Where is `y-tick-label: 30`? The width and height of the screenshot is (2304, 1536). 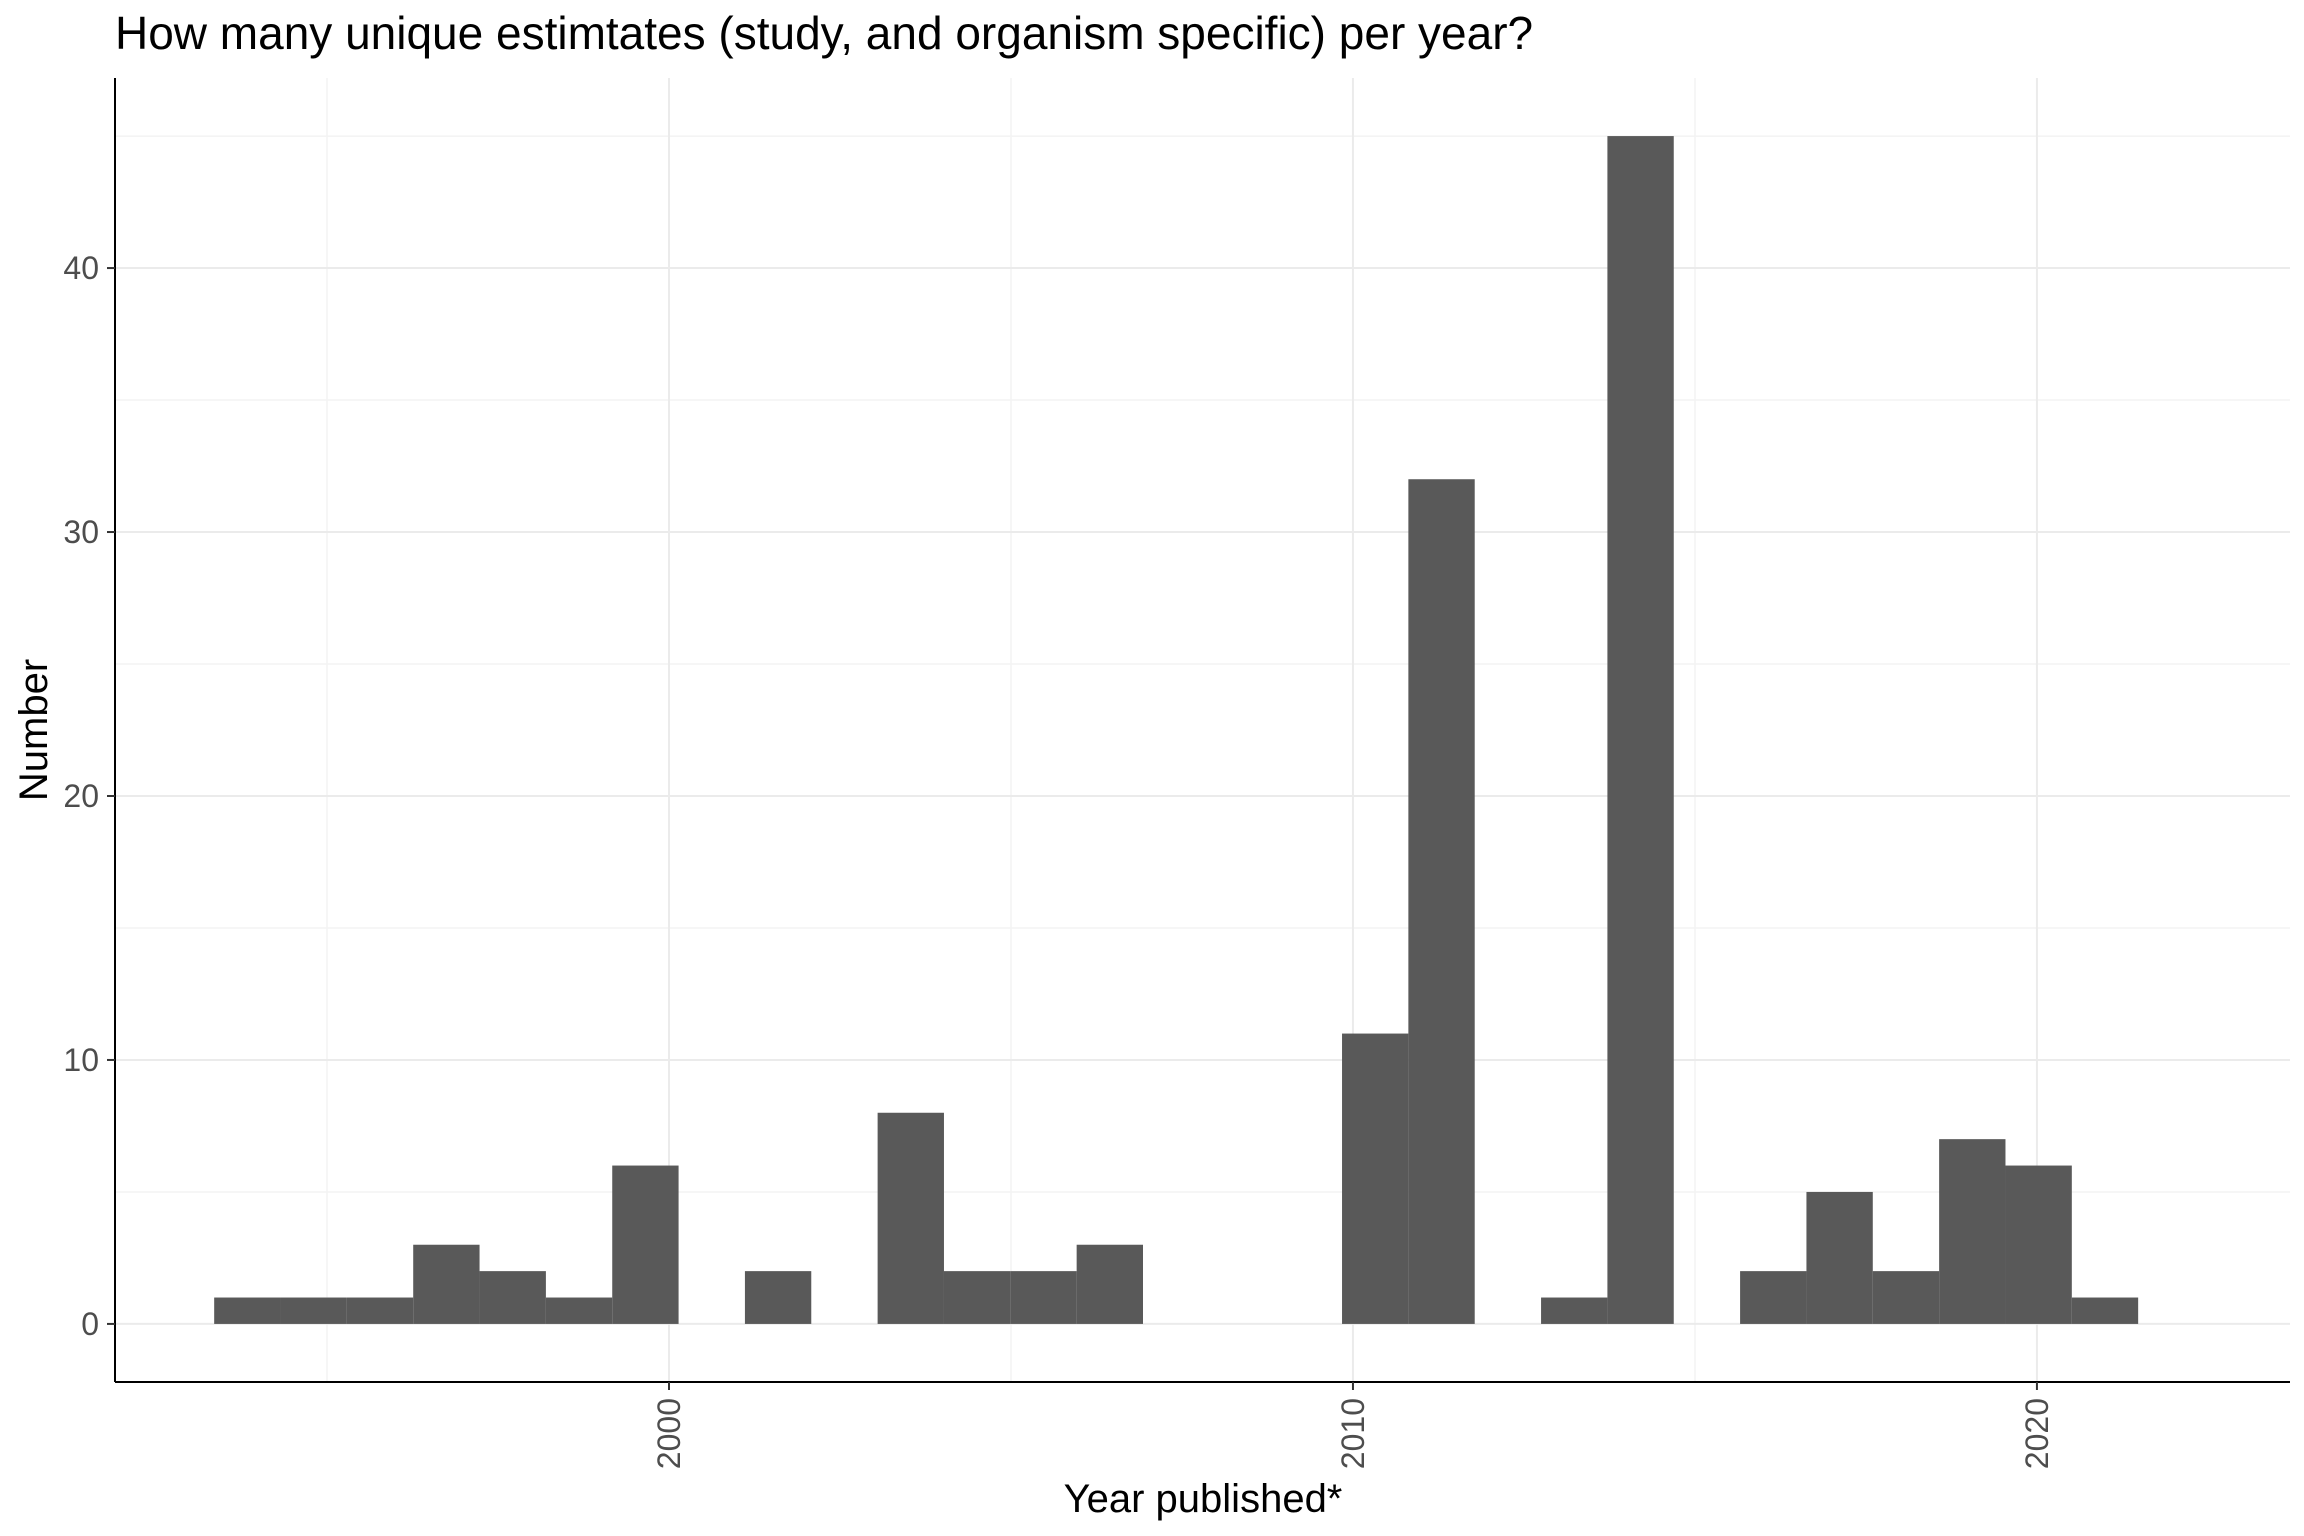
y-tick-label: 30 is located at coordinates (81, 532).